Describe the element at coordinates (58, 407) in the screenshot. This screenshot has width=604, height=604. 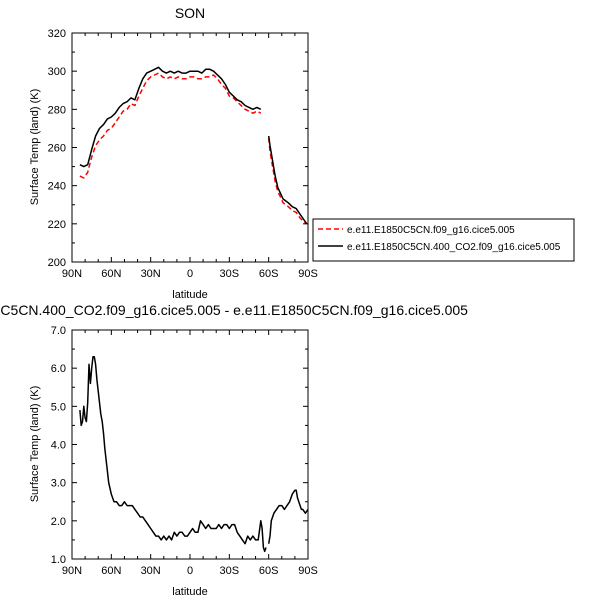
I see `y-tick-label: 5.0` at that location.